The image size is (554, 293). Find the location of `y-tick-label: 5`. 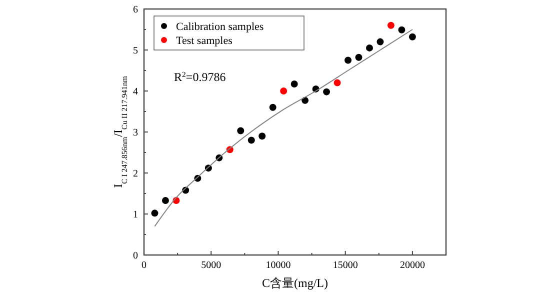

y-tick-label: 5 is located at coordinates (135, 51).